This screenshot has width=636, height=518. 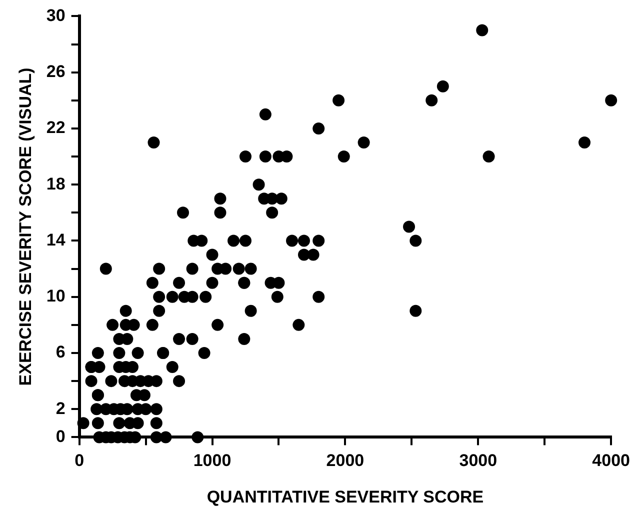 I want to click on y-tick-label: 6, so click(x=61, y=352).